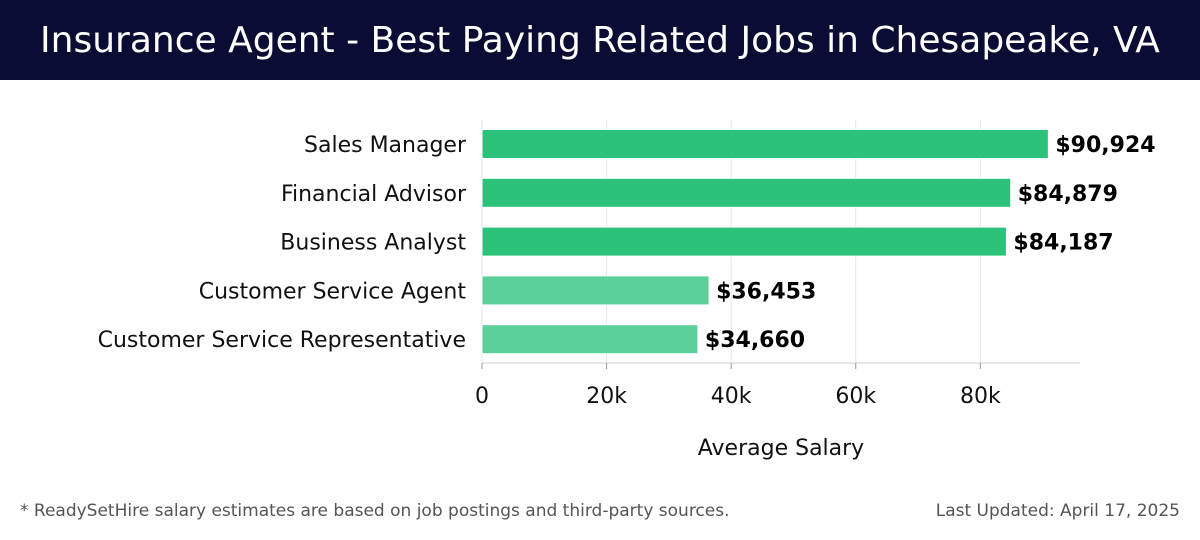 The height and width of the screenshot is (540, 1200). I want to click on value-label: $36,453, so click(766, 291).